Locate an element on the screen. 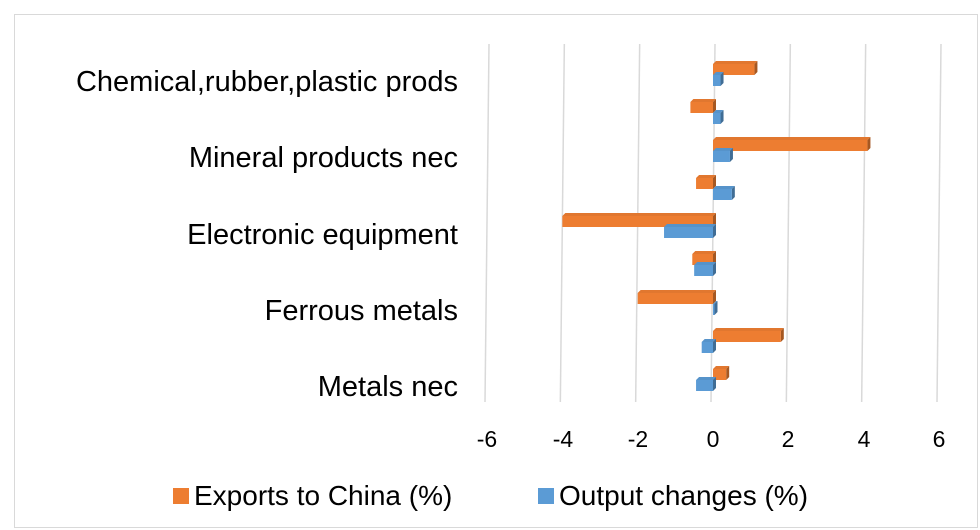  legend-label-output: Output changes (%) is located at coordinates (683, 495).